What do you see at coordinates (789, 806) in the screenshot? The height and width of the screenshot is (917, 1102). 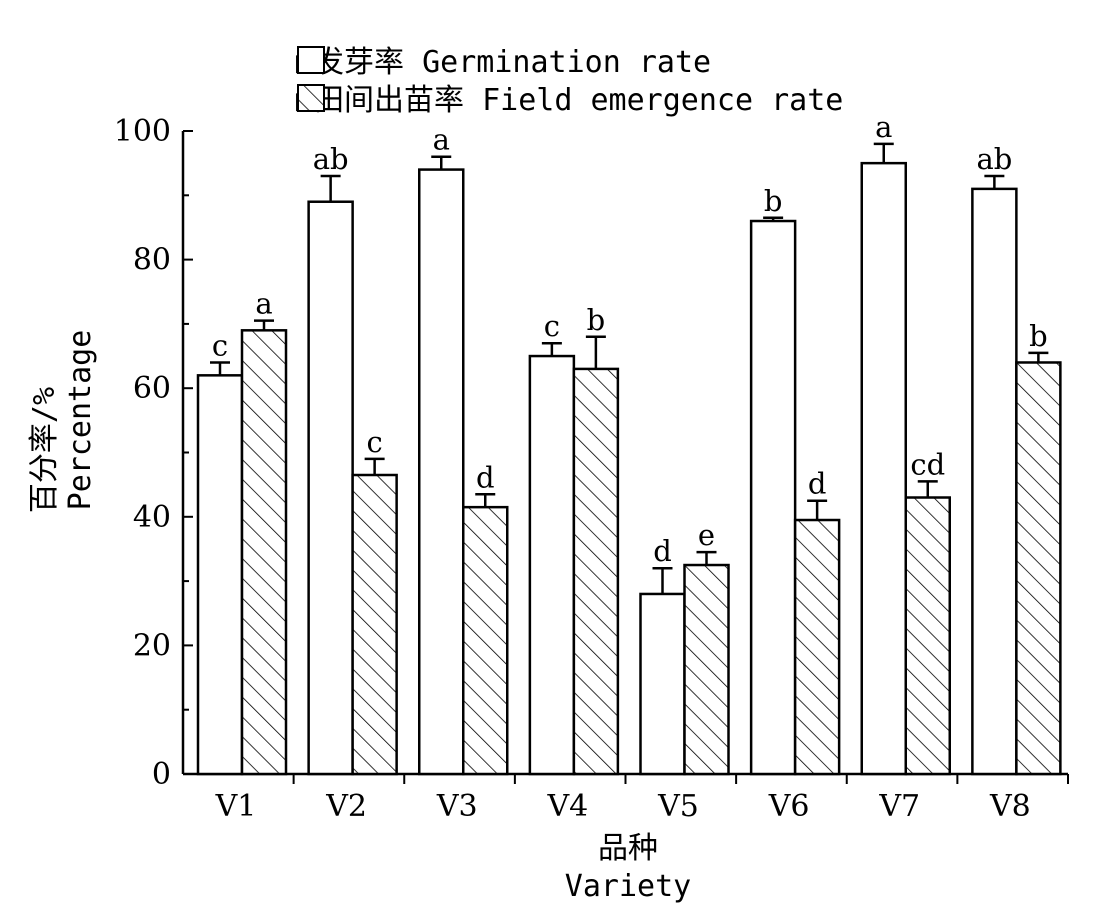 I see `x-tick-label: V6` at bounding box center [789, 806].